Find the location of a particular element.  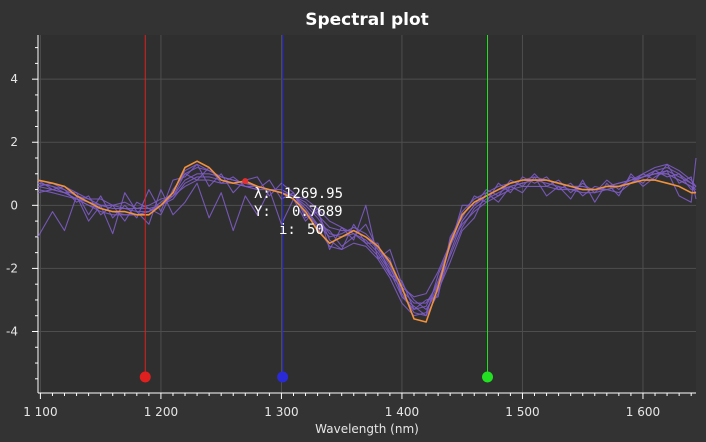

y-tick-label: 0 is located at coordinates (14, 205).